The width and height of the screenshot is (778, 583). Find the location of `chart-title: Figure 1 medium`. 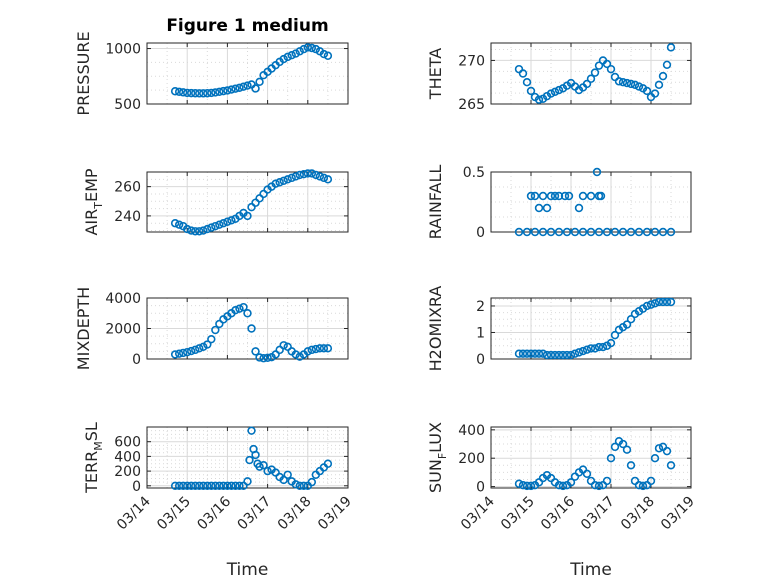

chart-title: Figure 1 medium is located at coordinates (247, 26).